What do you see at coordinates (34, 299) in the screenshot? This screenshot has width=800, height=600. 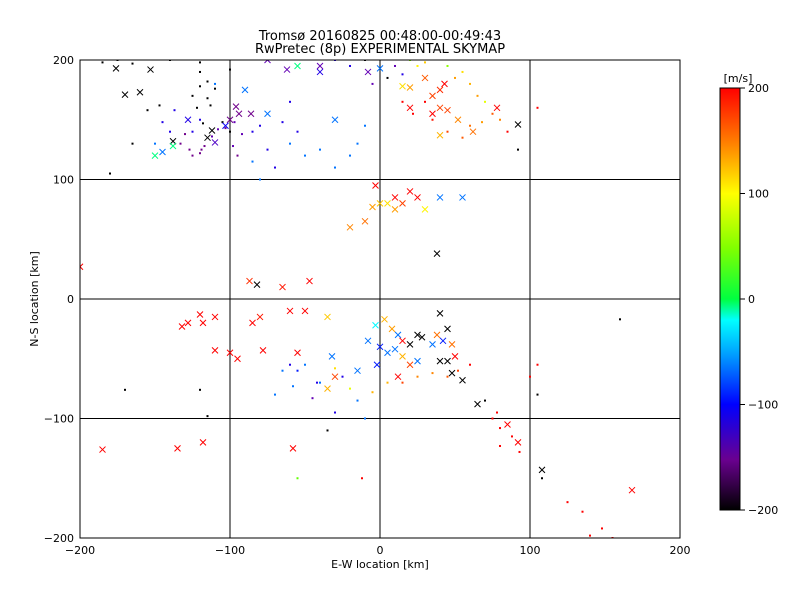 I see `y-axis-label: N-S location [km]` at bounding box center [34, 299].